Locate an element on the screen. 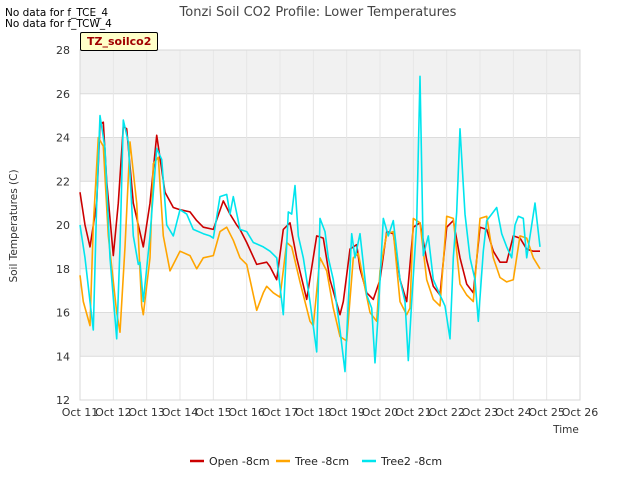 Image resolution: width=640 pixels, height=480 pixels. x-tick-label: Oct 23 is located at coordinates (480, 412).